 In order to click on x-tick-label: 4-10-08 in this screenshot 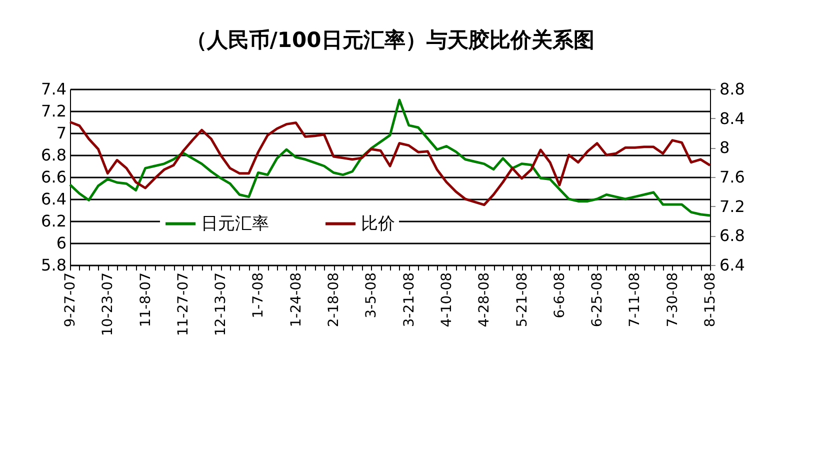, I will do `click(446, 300)`.